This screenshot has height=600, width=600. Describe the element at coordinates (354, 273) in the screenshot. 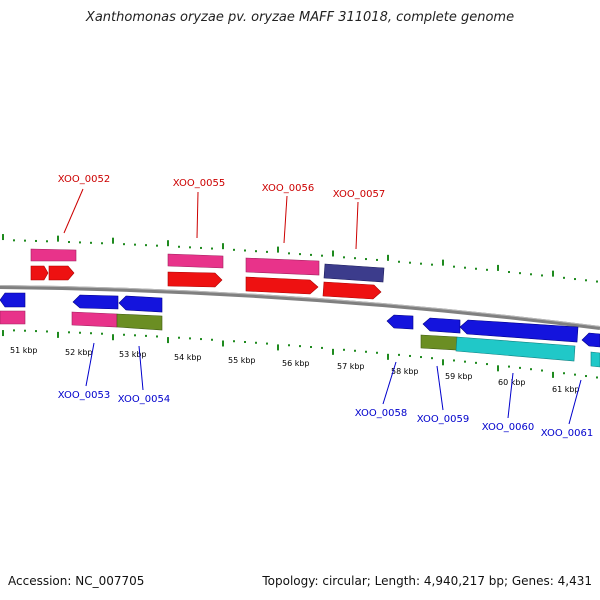

I see `gene-xoo-0057-box` at that location.